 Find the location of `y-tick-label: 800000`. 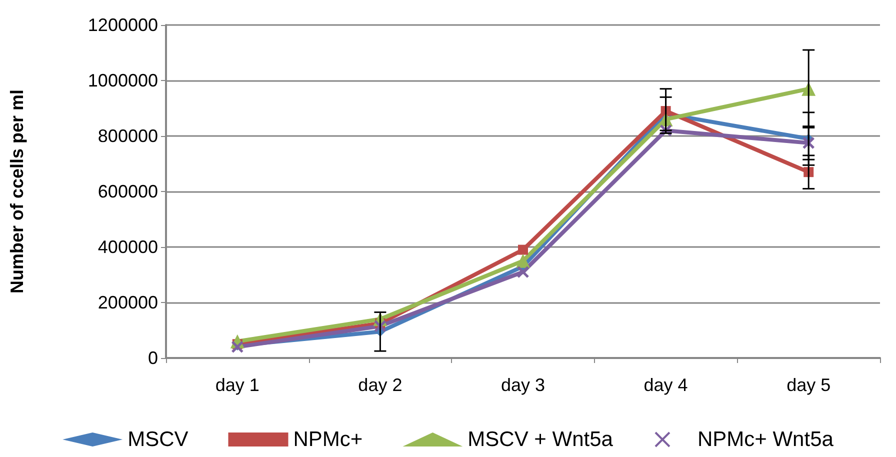

y-tick-label: 800000 is located at coordinates (128, 136).